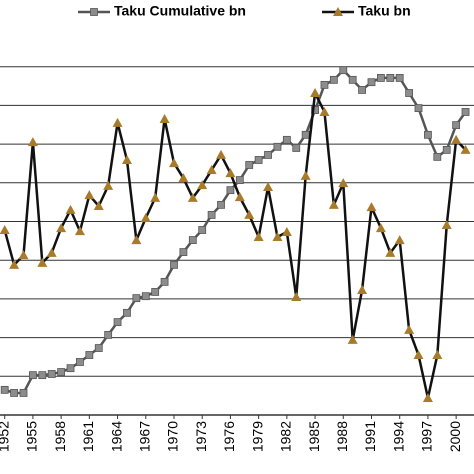 The image size is (474, 474). What do you see at coordinates (88, 436) in the screenshot?
I see `x-tick-label: 1961` at bounding box center [88, 436].